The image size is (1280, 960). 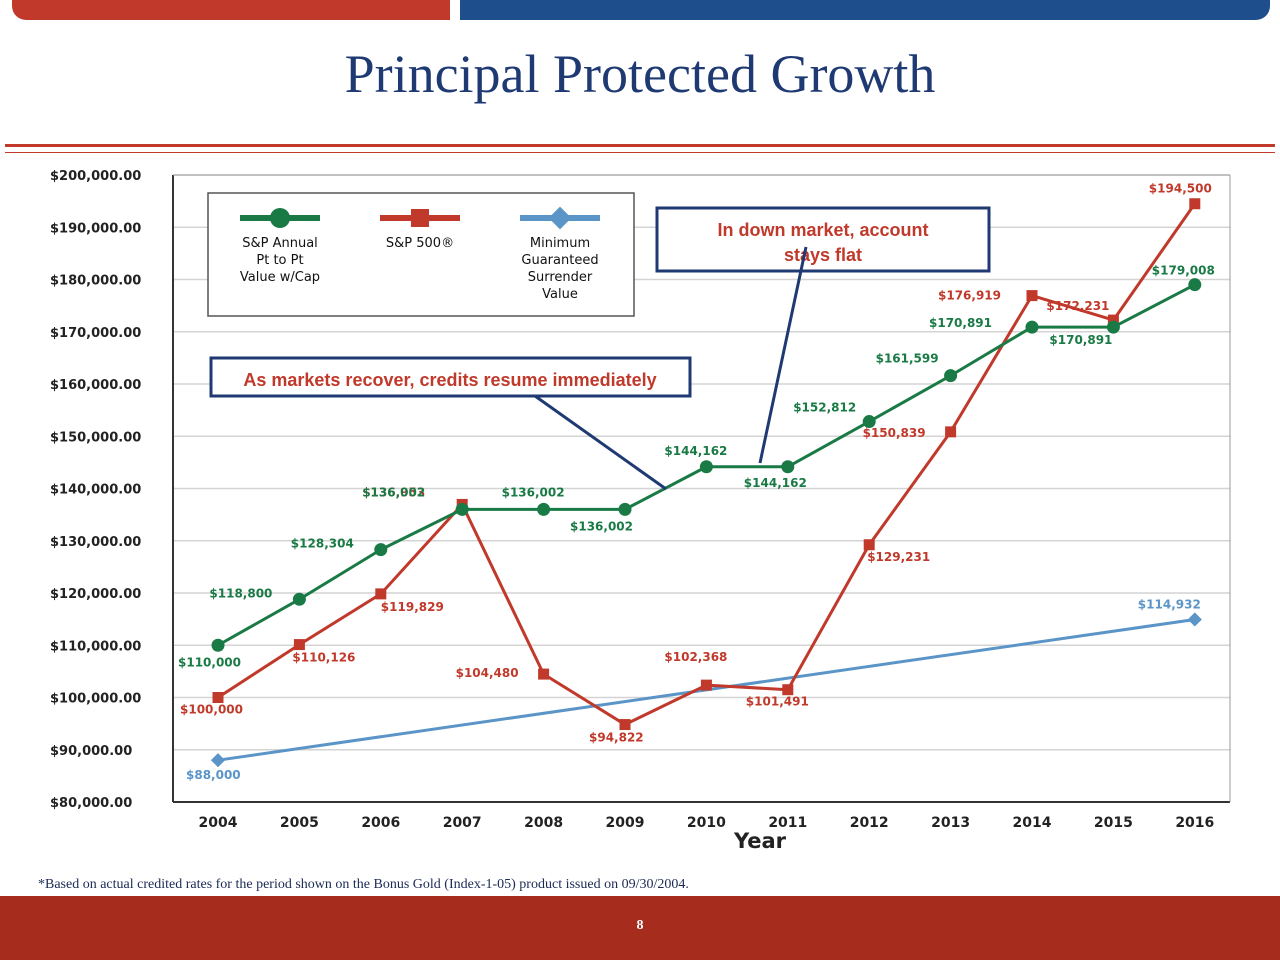 What do you see at coordinates (95, 542) in the screenshot?
I see `y-tick-label: $130,000.00` at bounding box center [95, 542].